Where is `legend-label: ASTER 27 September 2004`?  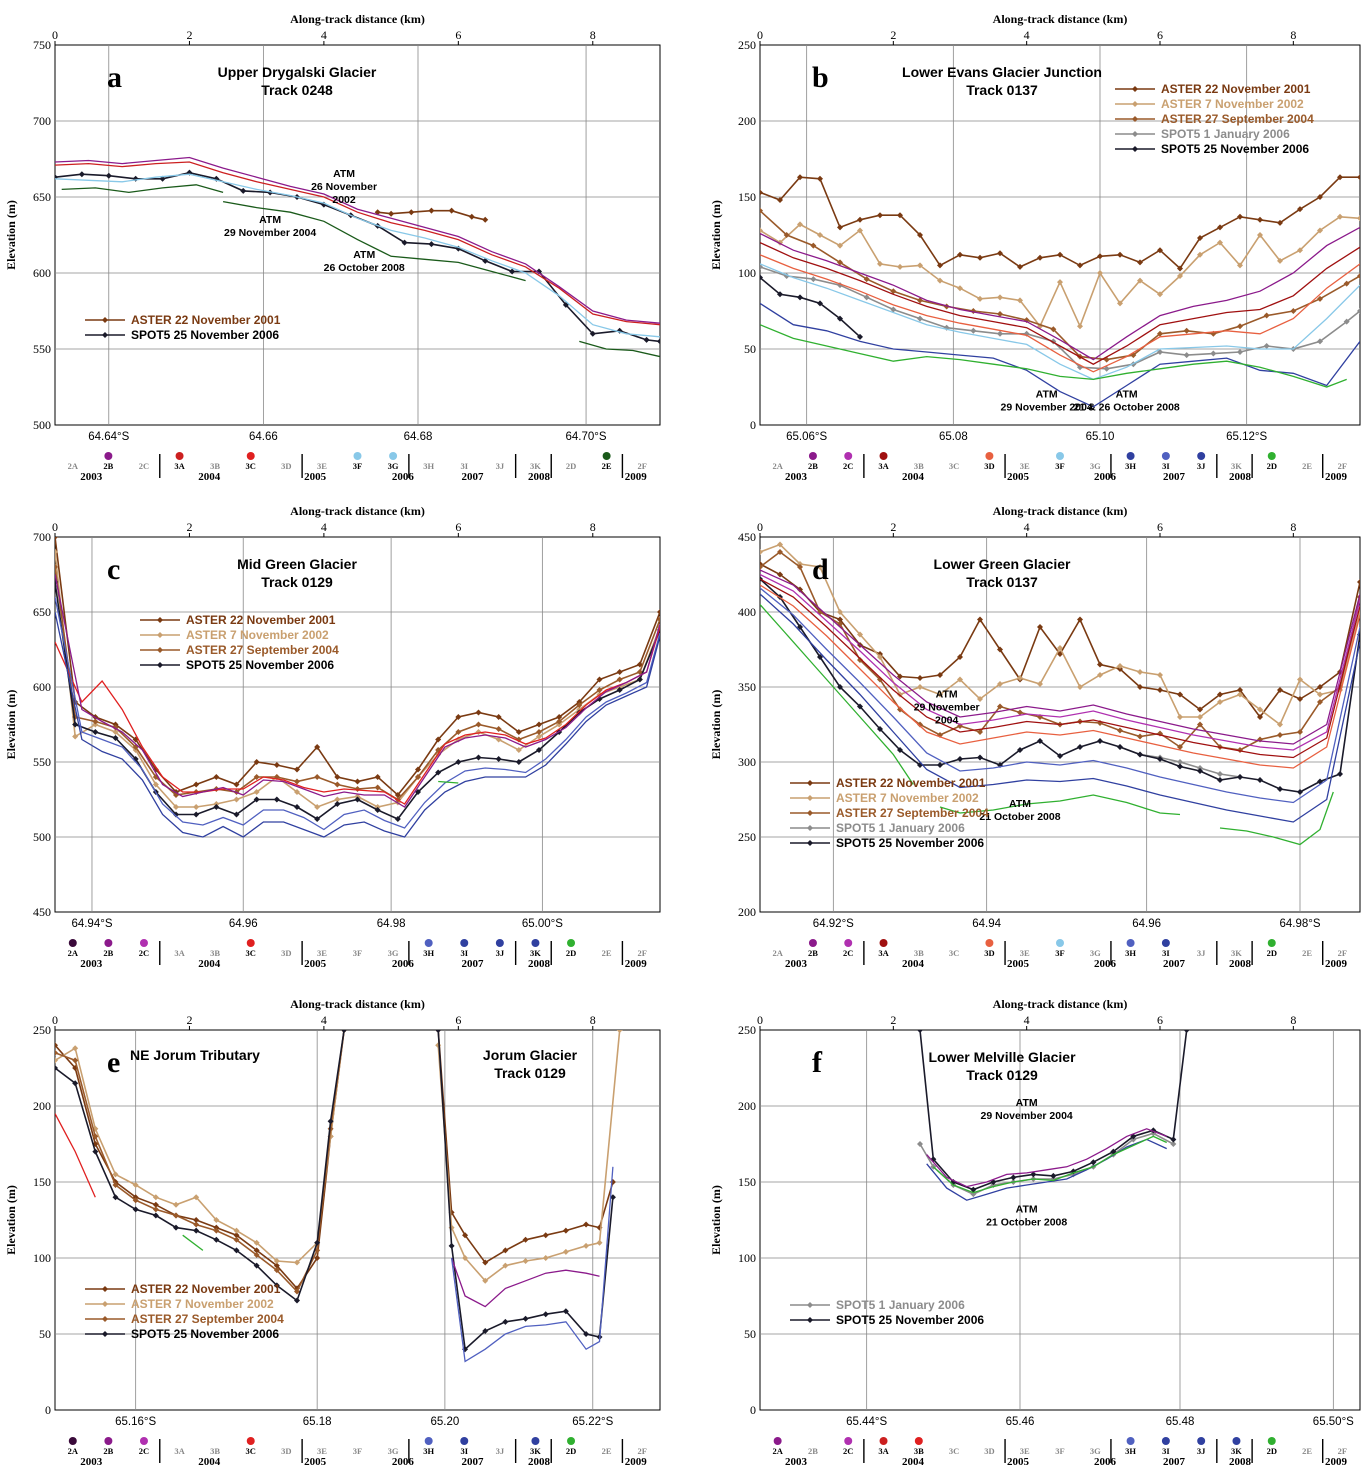
legend-label: ASTER 27 September 2004 is located at coordinates (1237, 119).